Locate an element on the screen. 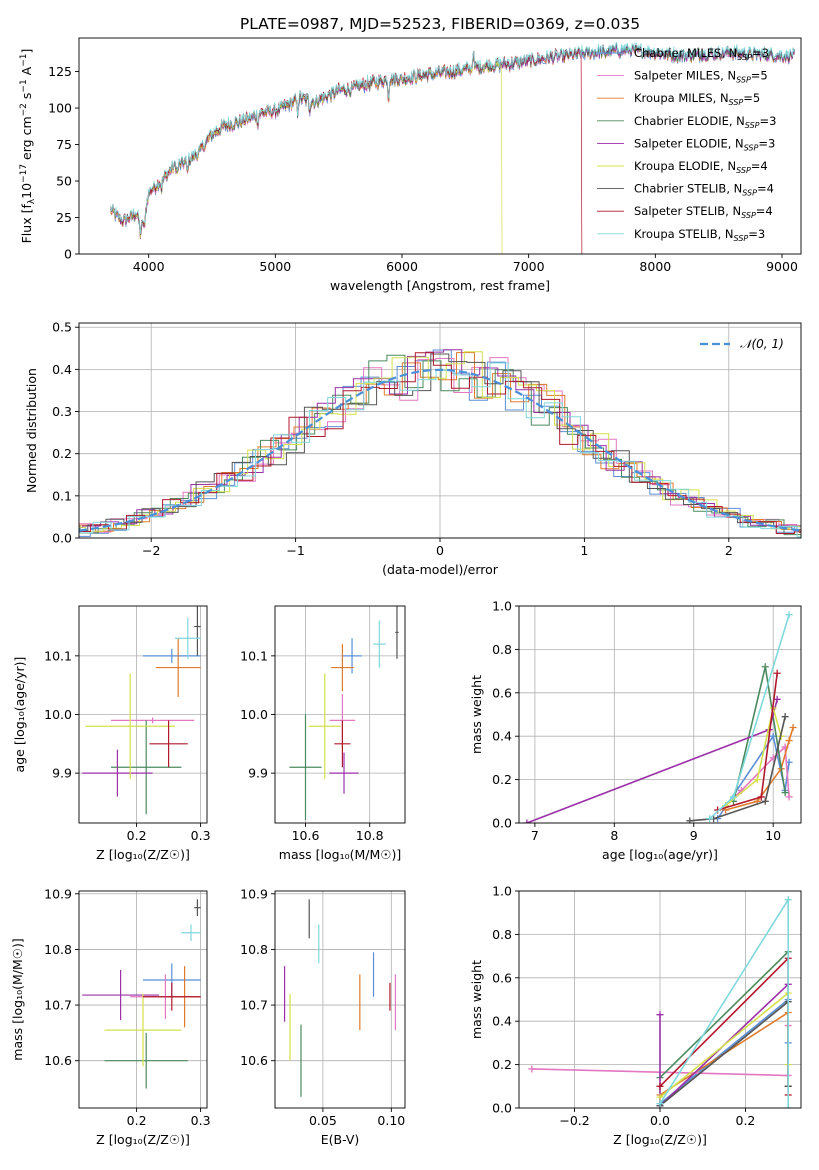 The width and height of the screenshot is (819, 1170). x-tick-label: 10 is located at coordinates (773, 835).